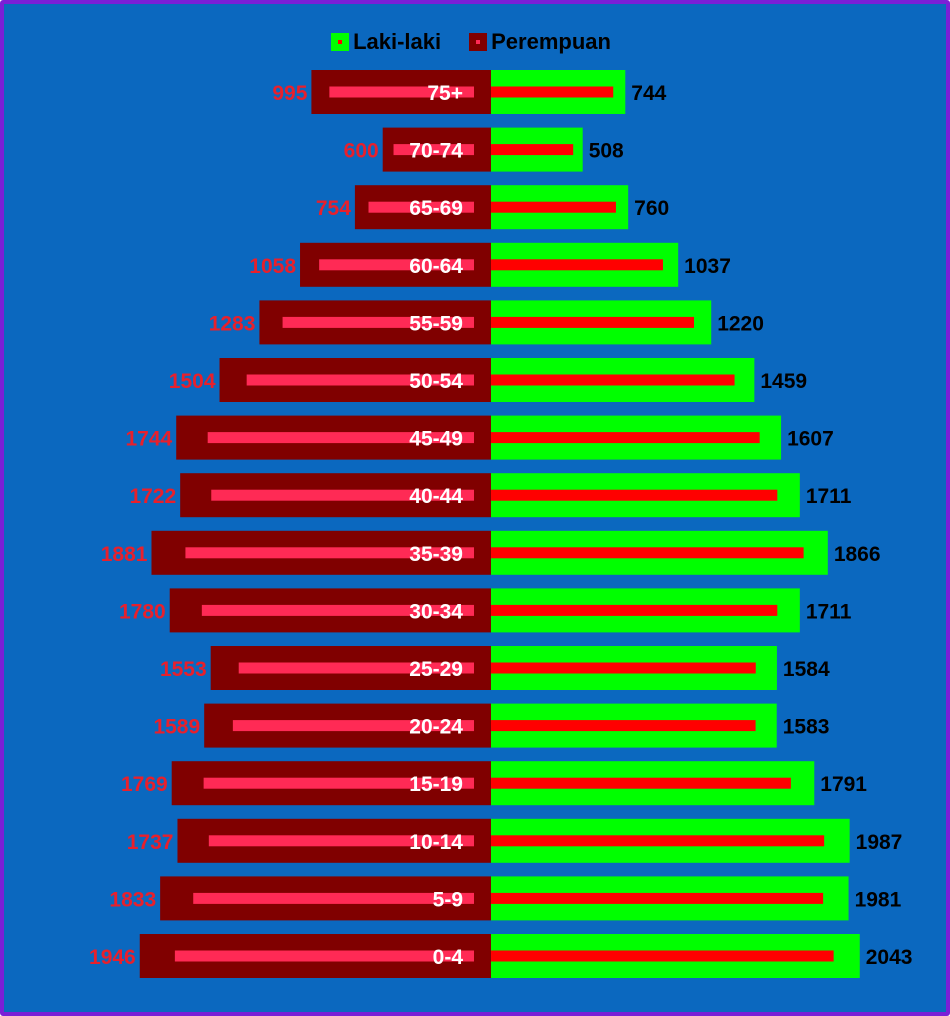 The width and height of the screenshot is (950, 1016). What do you see at coordinates (272, 266) in the screenshot?
I see `female-value-label-60-64: 1058` at bounding box center [272, 266].